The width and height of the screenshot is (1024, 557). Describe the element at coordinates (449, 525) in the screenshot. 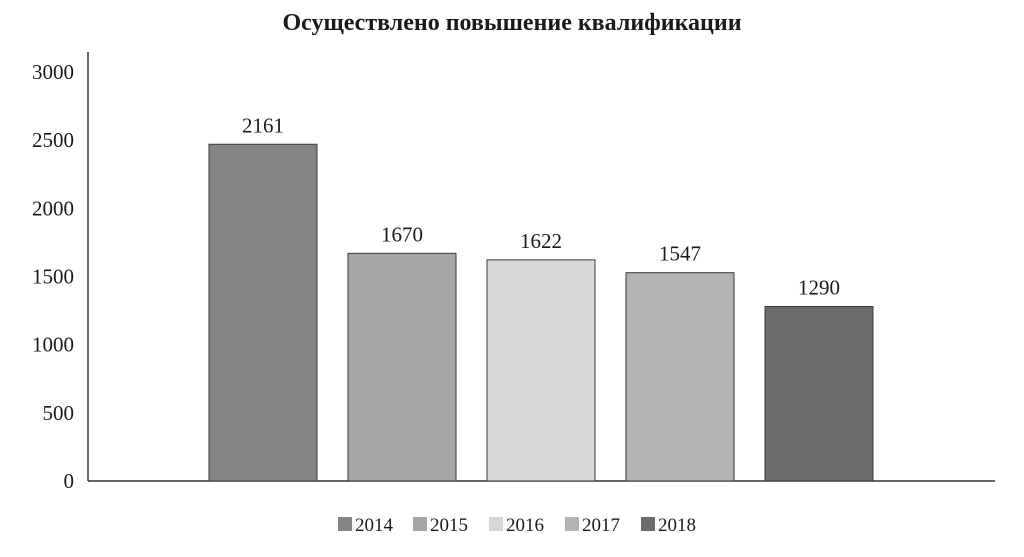

I see `legend-label-2015: 2015` at that location.